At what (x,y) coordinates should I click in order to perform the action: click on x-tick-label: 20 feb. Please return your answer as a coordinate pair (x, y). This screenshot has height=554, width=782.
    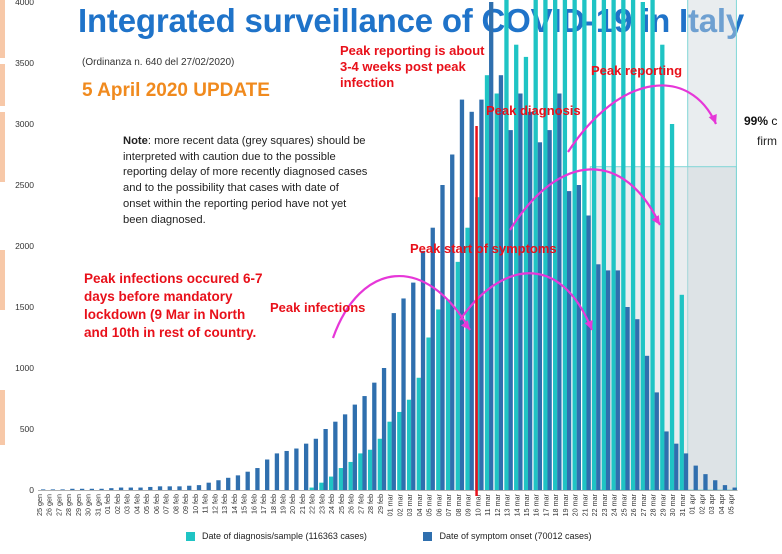
    Looking at the image, I should click on (292, 504).